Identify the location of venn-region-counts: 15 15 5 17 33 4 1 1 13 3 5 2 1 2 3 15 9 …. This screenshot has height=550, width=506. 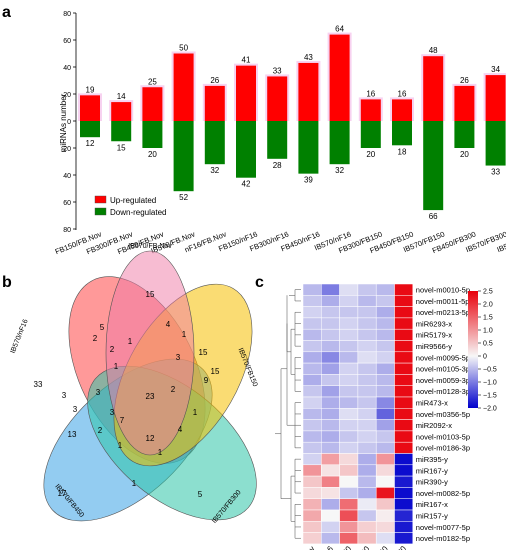
(127, 394).